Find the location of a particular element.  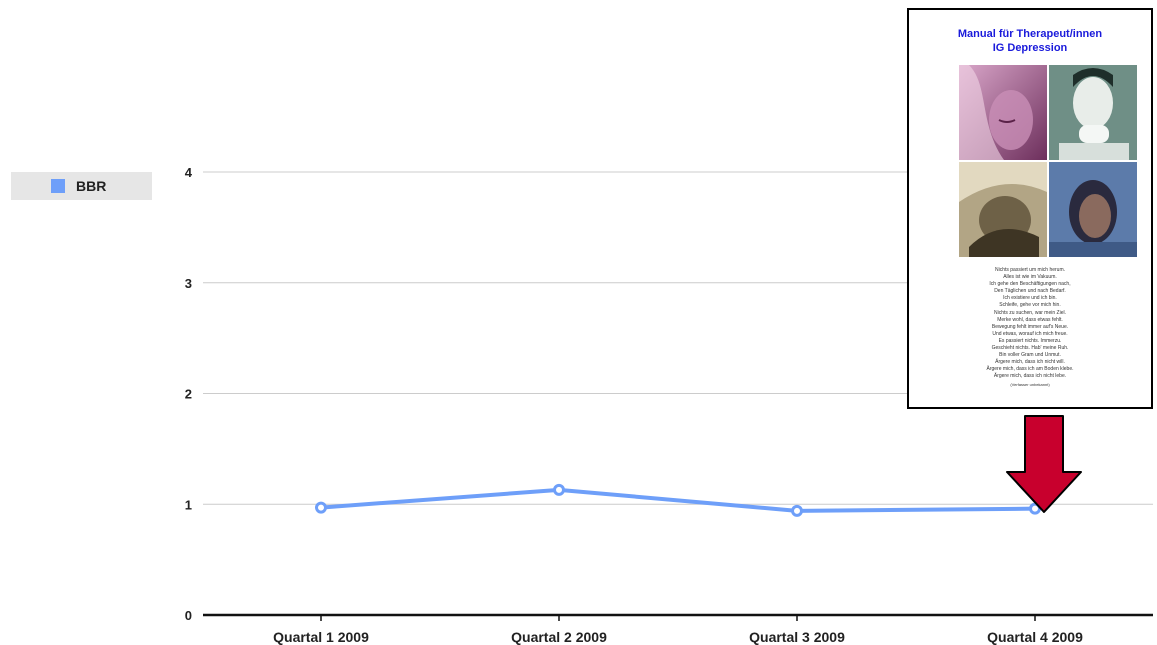

sad-man-photo-icon is located at coordinates (1003, 209).